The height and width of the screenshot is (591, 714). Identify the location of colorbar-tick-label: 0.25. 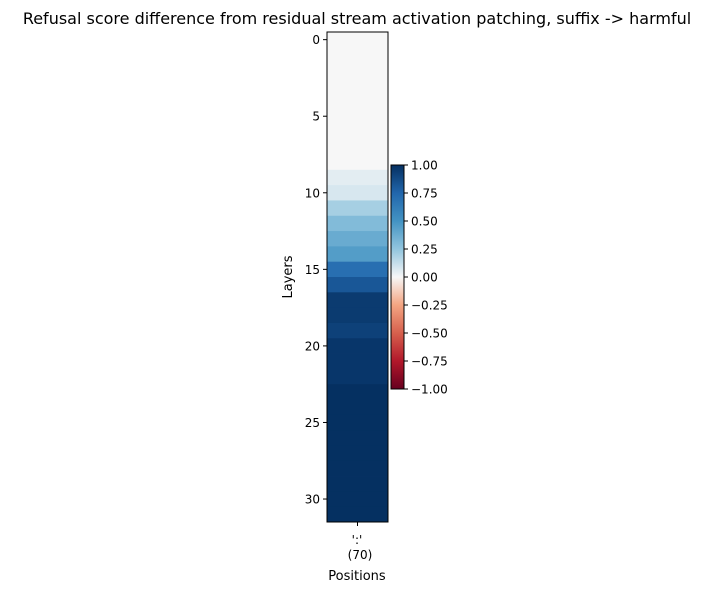
(424, 250).